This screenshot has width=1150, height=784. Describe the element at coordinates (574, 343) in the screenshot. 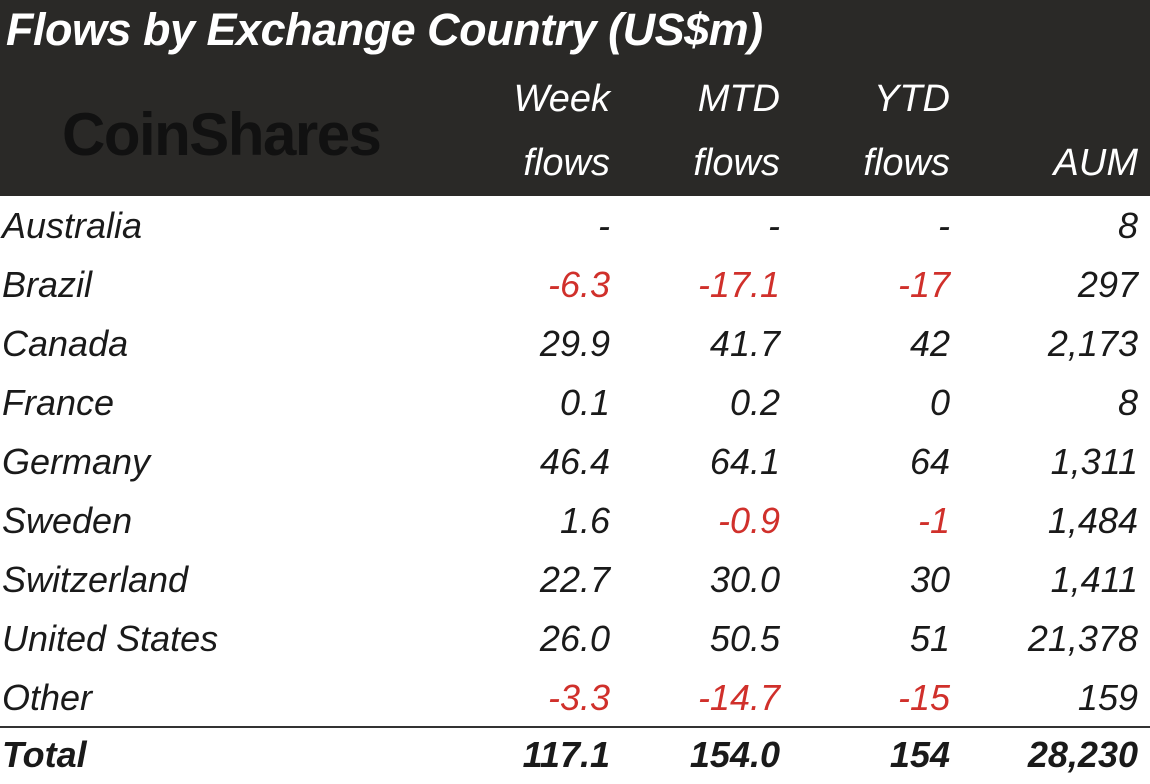

I see `table-cell: 29.9` at that location.